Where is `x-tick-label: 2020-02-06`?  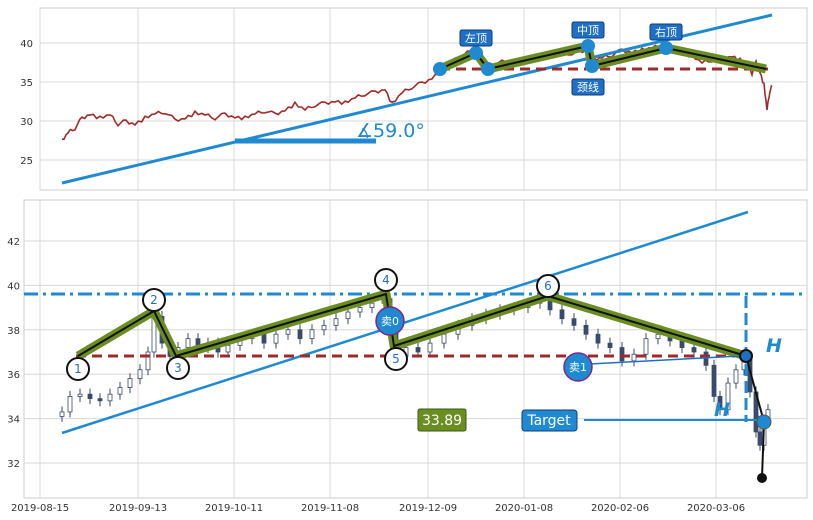
x-tick-label: 2020-02-06 is located at coordinates (620, 508).